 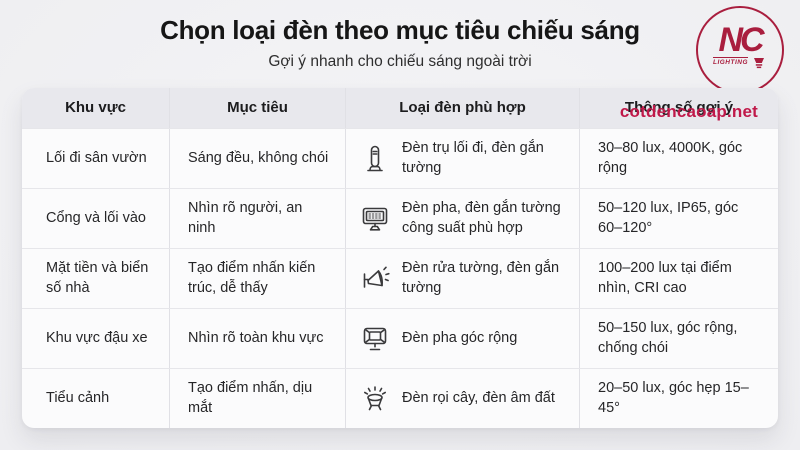 I want to click on flood-panel-light-icon, so click(x=375, y=219).